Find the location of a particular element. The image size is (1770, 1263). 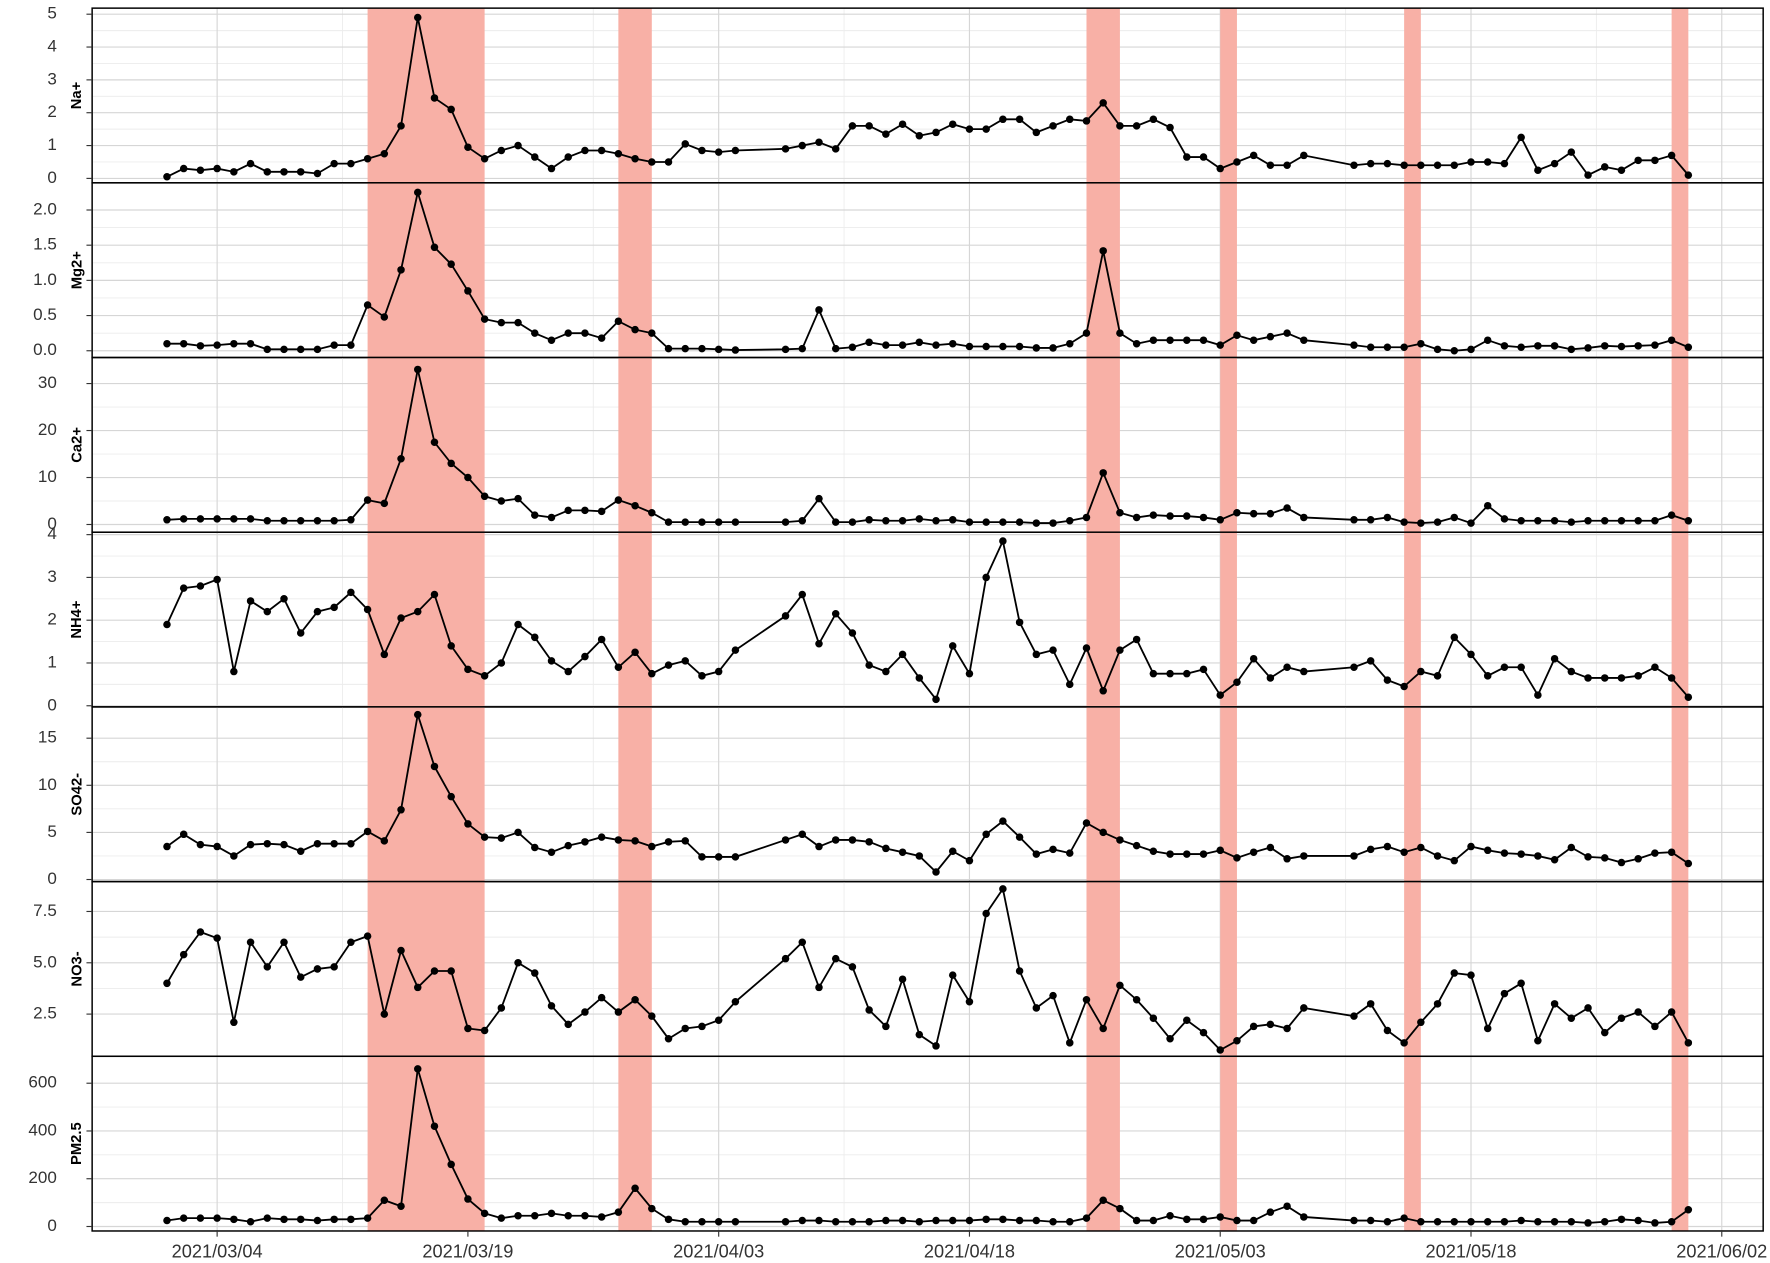

y-tick-label: 0.5 is located at coordinates (45, 314).